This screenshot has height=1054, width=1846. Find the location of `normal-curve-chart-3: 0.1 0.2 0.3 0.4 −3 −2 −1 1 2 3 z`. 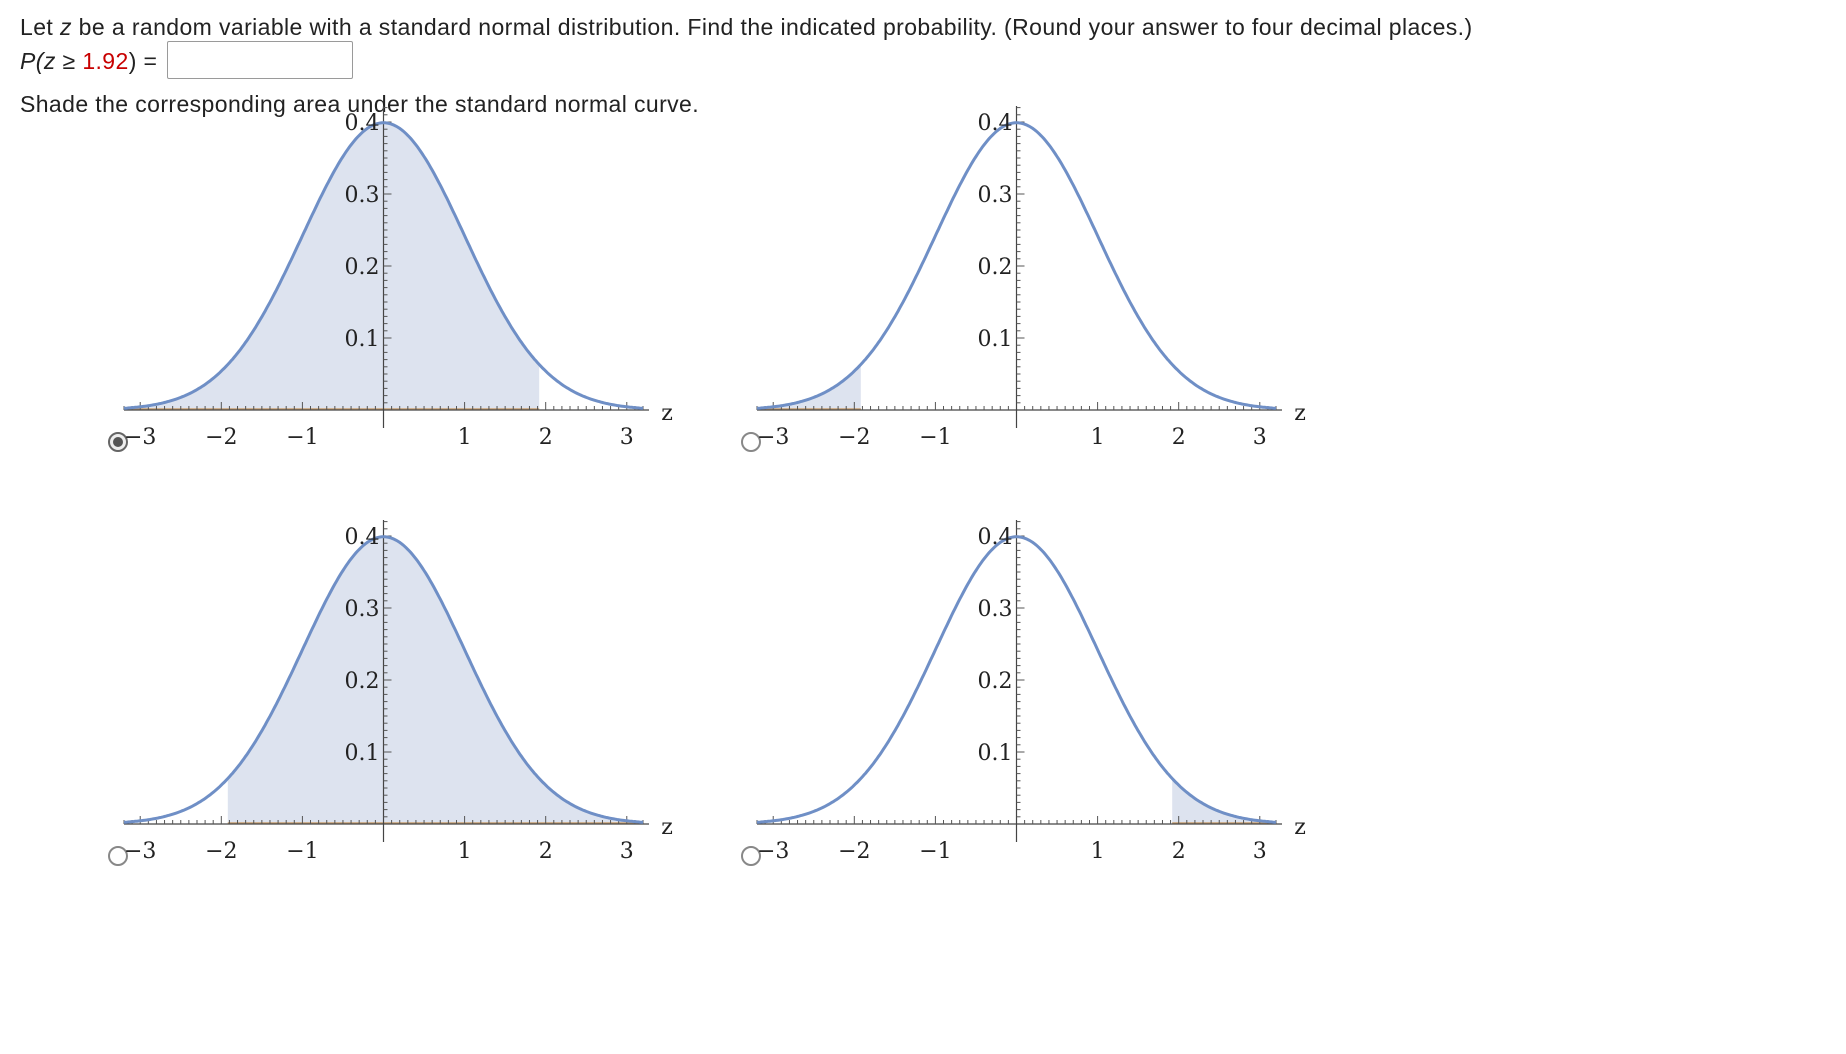

normal-curve-chart-3: 0.1 0.2 0.3 0.4 −3 −2 −1 1 2 3 z is located at coordinates (398, 692).